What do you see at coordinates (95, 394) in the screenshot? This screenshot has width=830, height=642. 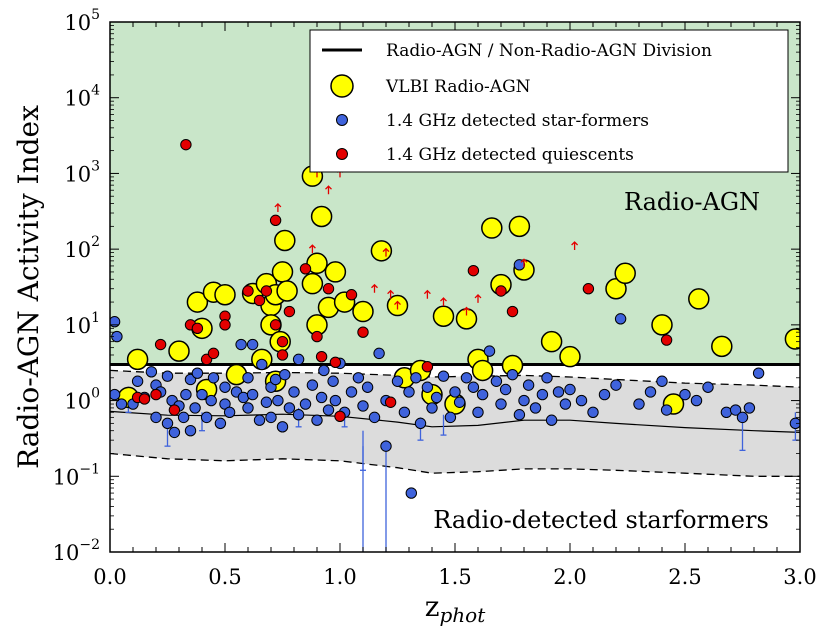 I see `y-tick-exp: 0` at bounding box center [95, 394].